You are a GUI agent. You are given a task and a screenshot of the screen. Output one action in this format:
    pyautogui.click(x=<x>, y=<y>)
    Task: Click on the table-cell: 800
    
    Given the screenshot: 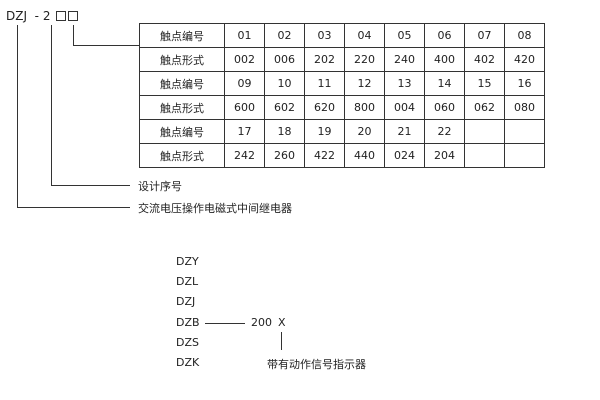 What is the action you would take?
    pyautogui.click(x=364, y=107)
    